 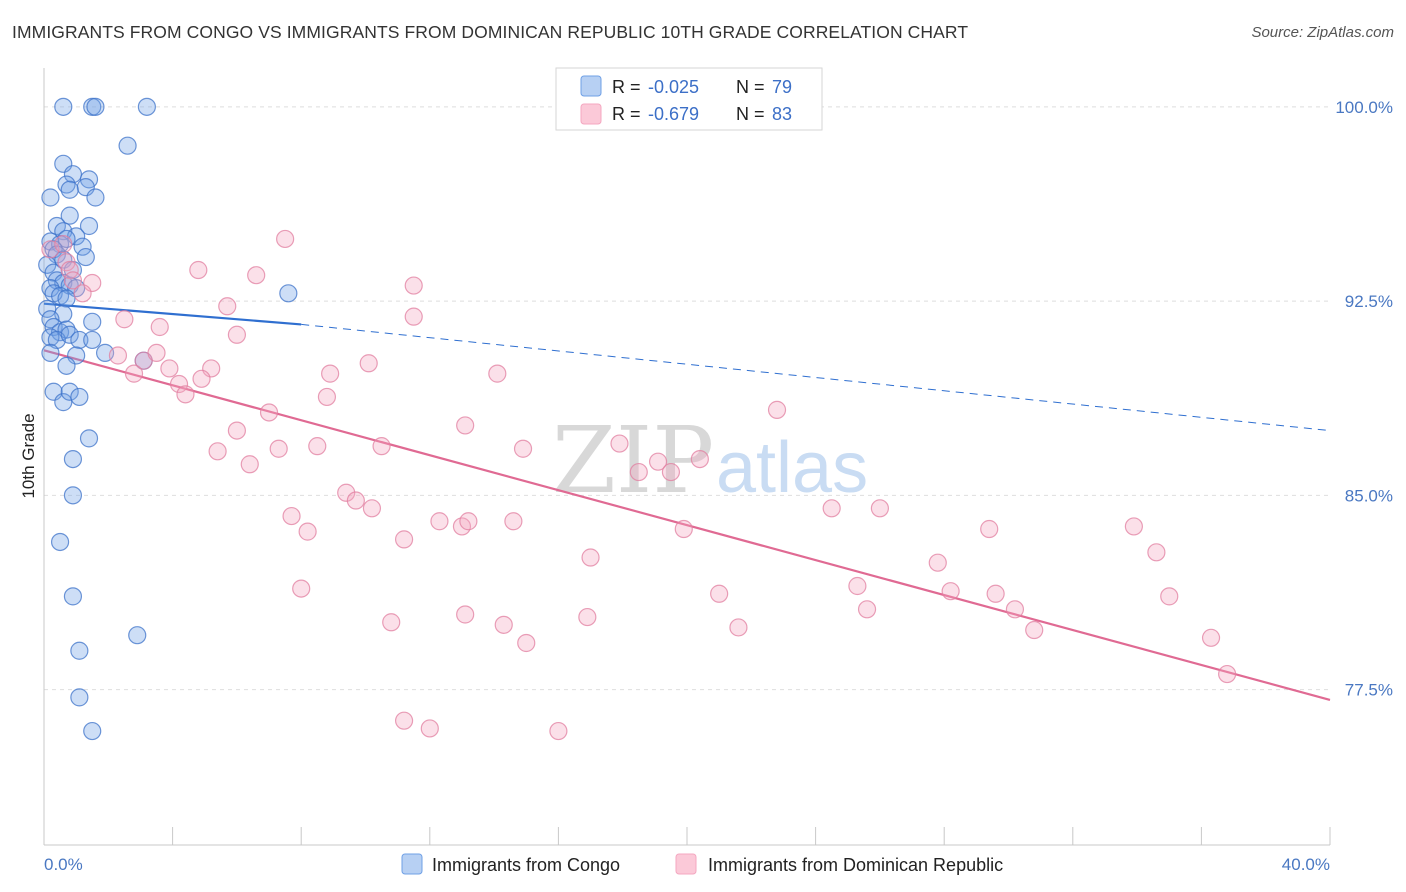 I want to click on legend-swatch-congo, so click(x=591, y=86).